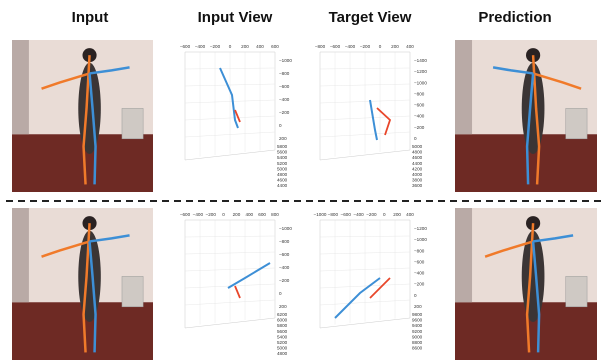 The height and width of the screenshot is (363, 607). What do you see at coordinates (417, 336) in the screenshot?
I see `axis-tick-label: 9000` at bounding box center [417, 336].